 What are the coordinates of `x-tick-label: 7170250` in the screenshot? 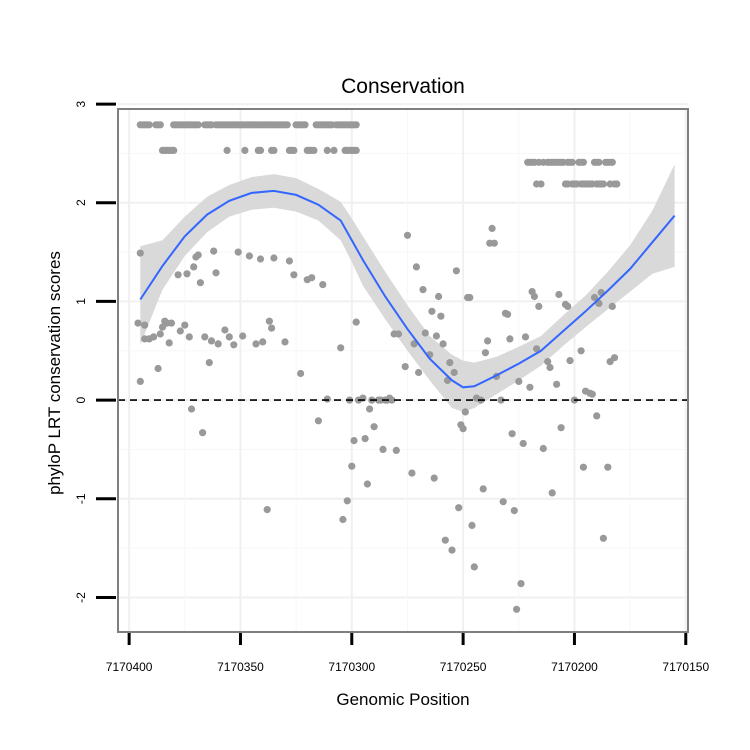 It's located at (463, 667).